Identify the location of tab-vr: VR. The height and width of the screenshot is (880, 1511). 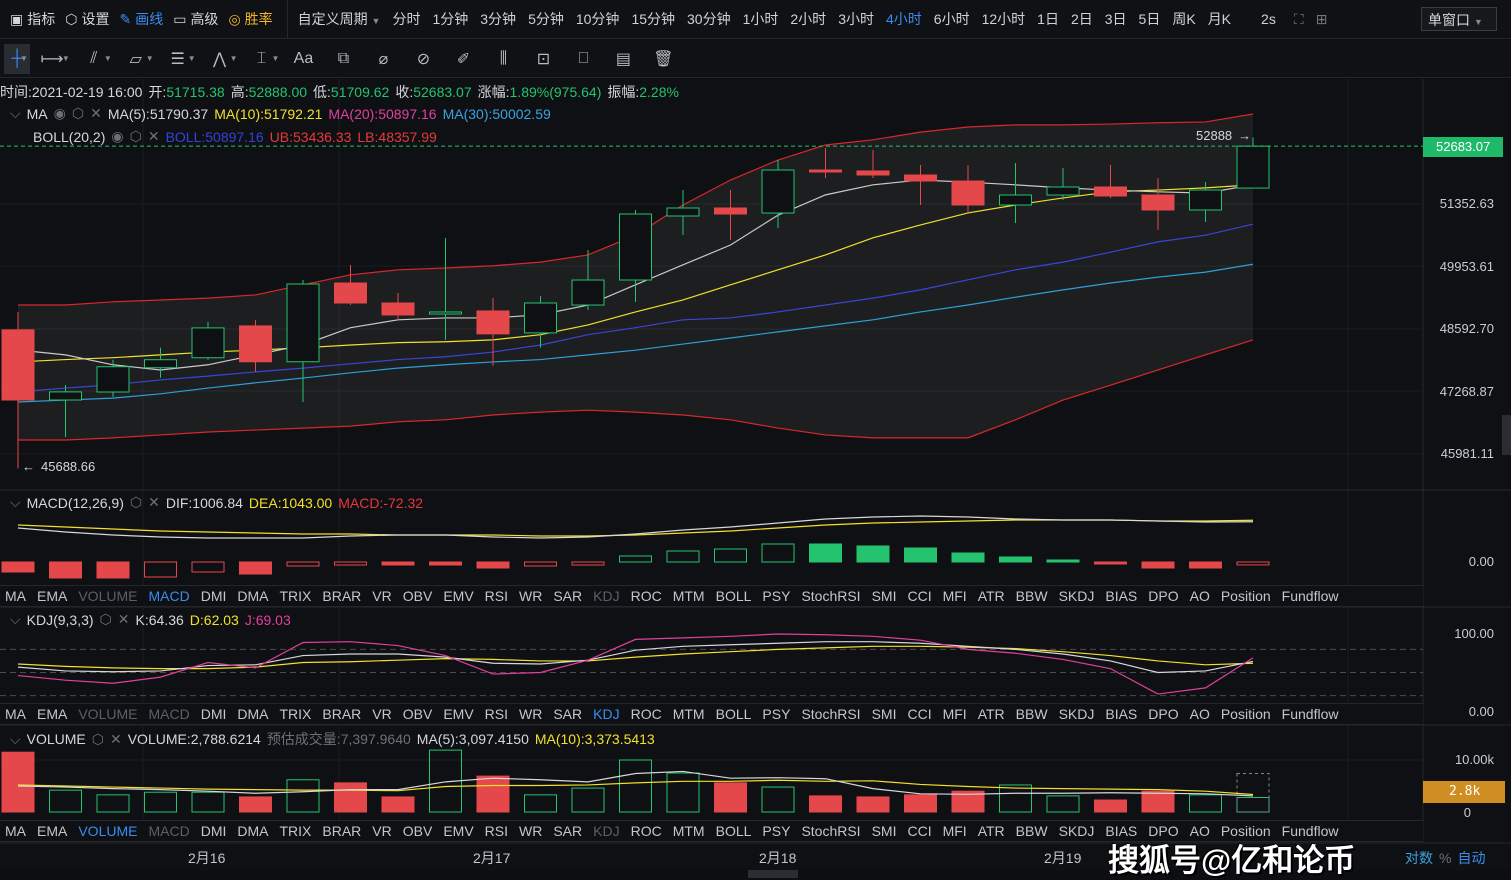
(382, 596).